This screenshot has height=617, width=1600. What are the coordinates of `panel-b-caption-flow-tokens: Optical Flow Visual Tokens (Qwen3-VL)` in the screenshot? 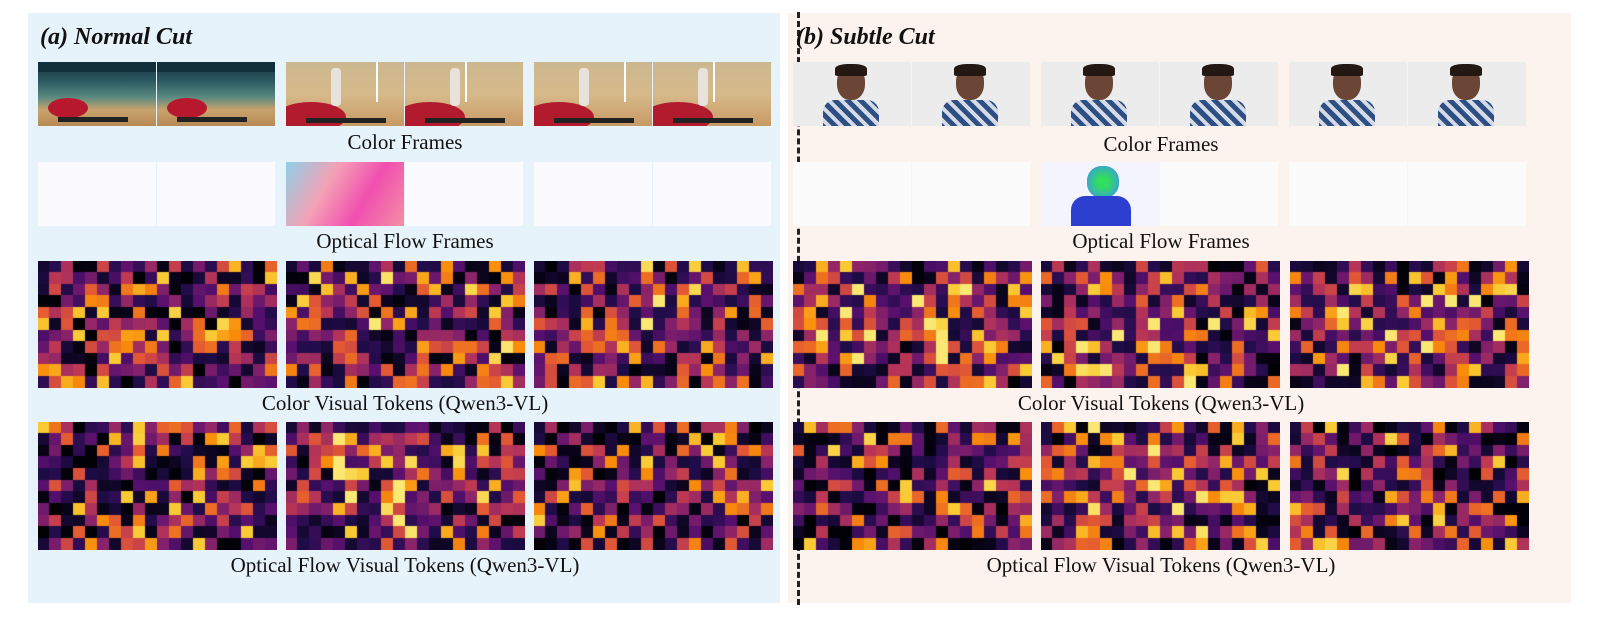 It's located at (1161, 565).